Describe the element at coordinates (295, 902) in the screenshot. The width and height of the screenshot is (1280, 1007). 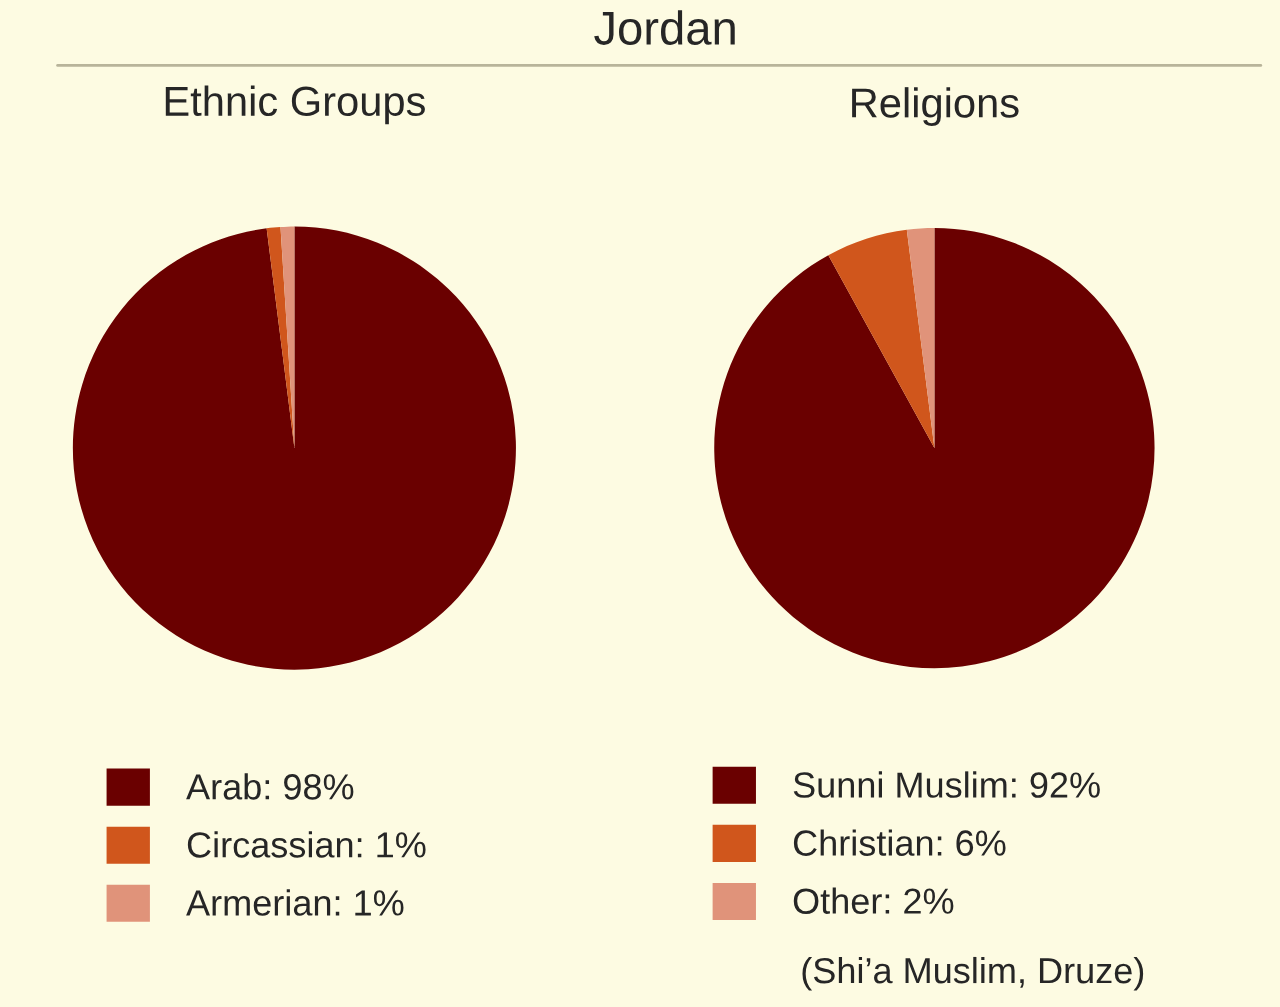
I see `legend-label: Armerian: 1%` at that location.